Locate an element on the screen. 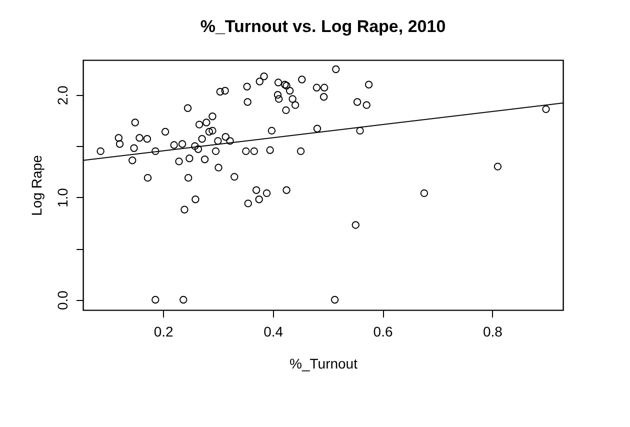 The image size is (630, 427). y-axis-title: Log Rape is located at coordinates (36, 185).